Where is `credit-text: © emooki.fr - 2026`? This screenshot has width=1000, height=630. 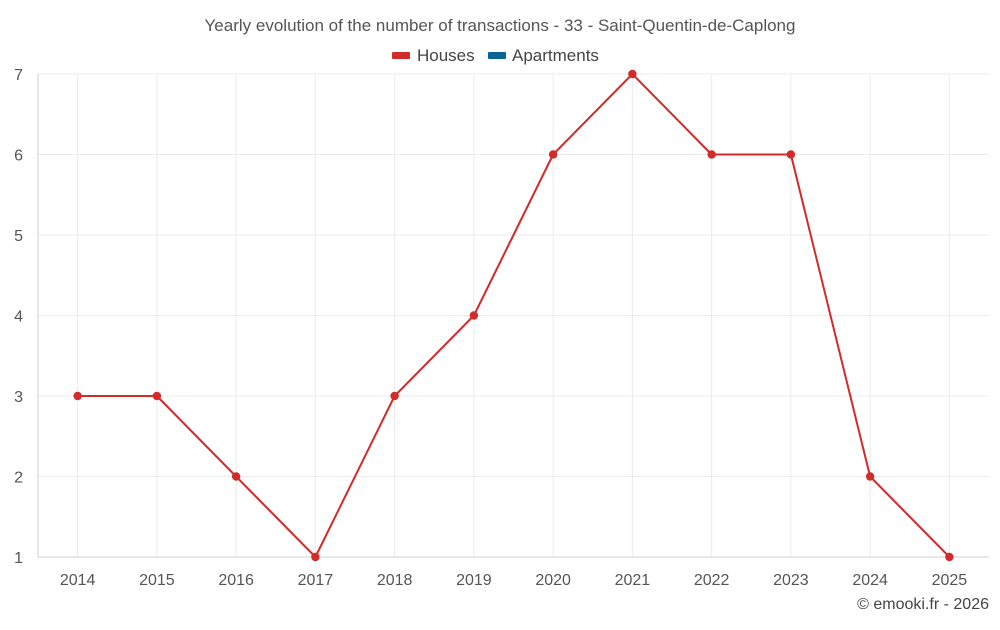
credit-text: © emooki.fr - 2026 is located at coordinates (923, 604).